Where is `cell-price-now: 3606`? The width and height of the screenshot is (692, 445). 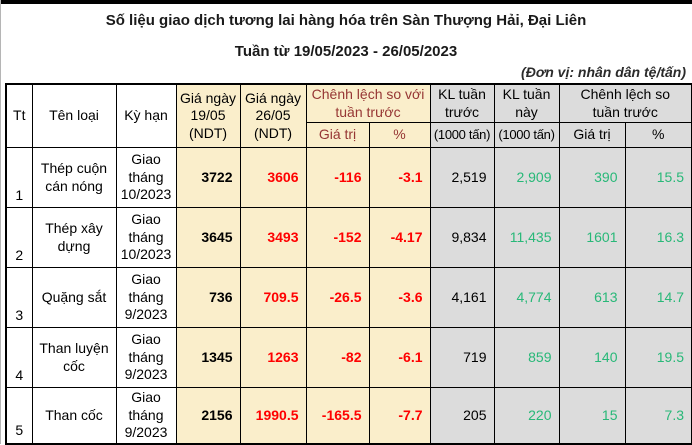
cell-price-now: 3606 is located at coordinates (273, 177).